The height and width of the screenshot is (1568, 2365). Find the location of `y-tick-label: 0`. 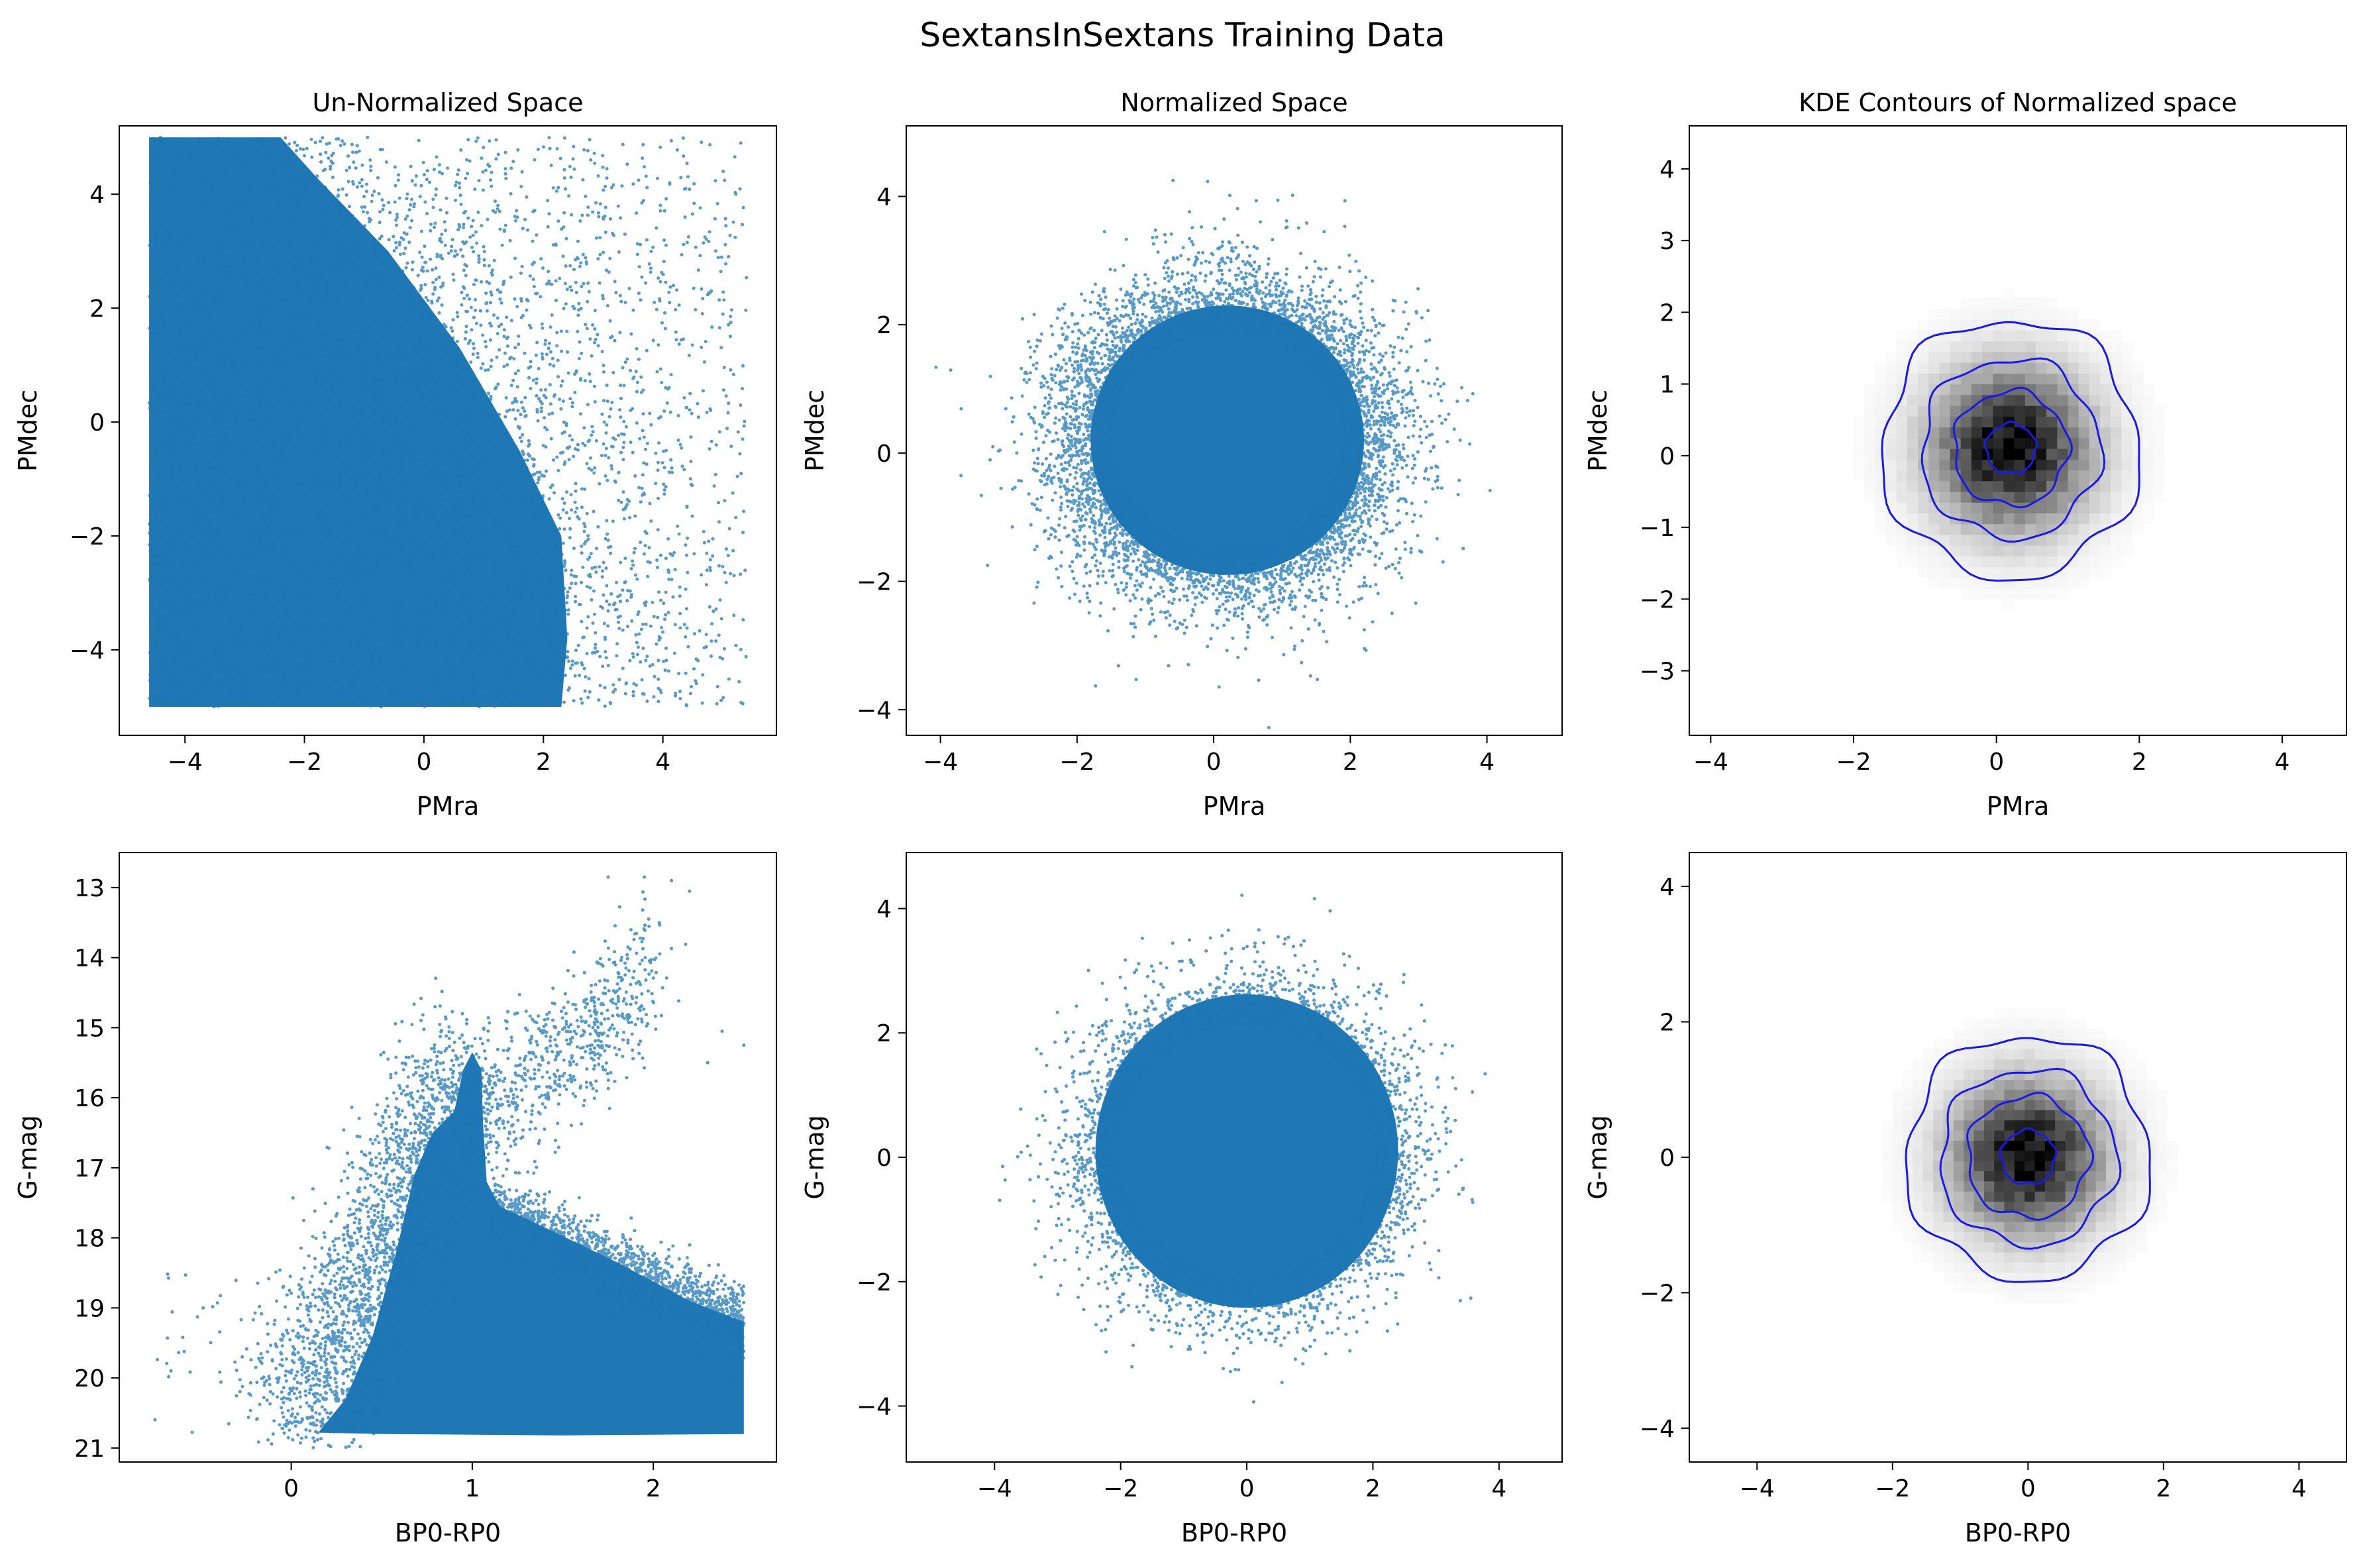

y-tick-label: 0 is located at coordinates (97, 423).